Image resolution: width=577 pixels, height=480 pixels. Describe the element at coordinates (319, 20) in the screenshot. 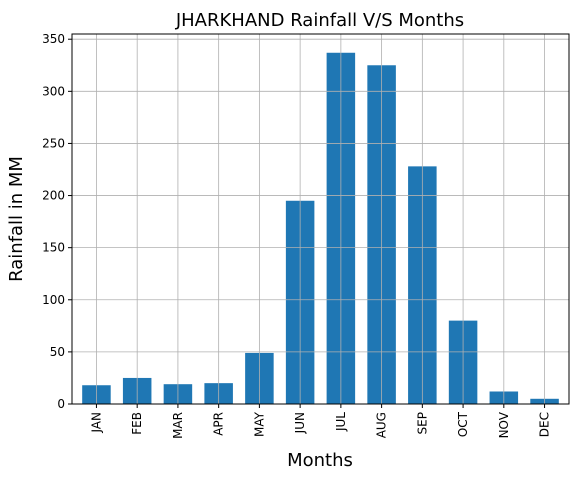

I see `chart-title: JHARKHAND Rainfall V/S Months` at that location.